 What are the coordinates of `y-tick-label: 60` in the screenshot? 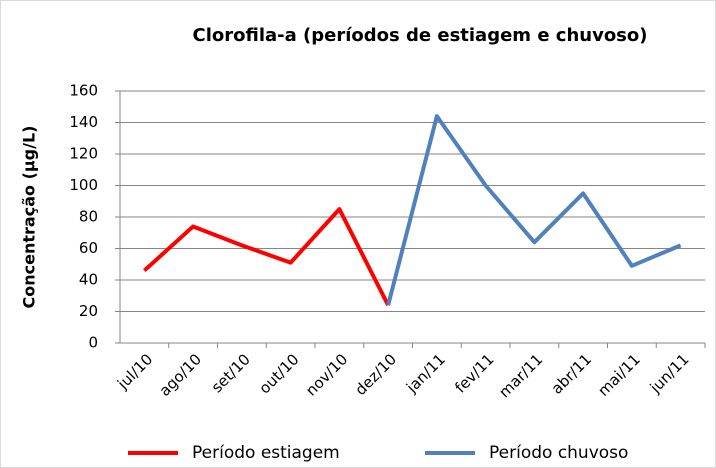 It's located at (88, 248).